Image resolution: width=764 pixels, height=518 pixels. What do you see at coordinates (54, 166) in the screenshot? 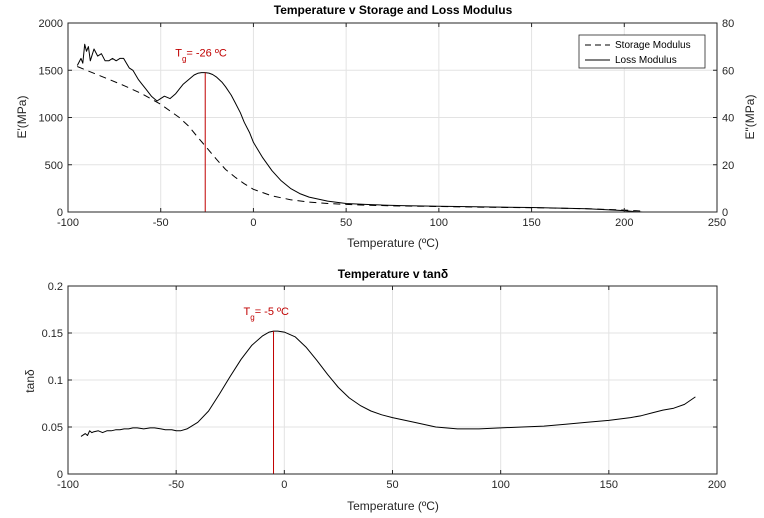
I see `y-tick-label: 500` at bounding box center [54, 166].